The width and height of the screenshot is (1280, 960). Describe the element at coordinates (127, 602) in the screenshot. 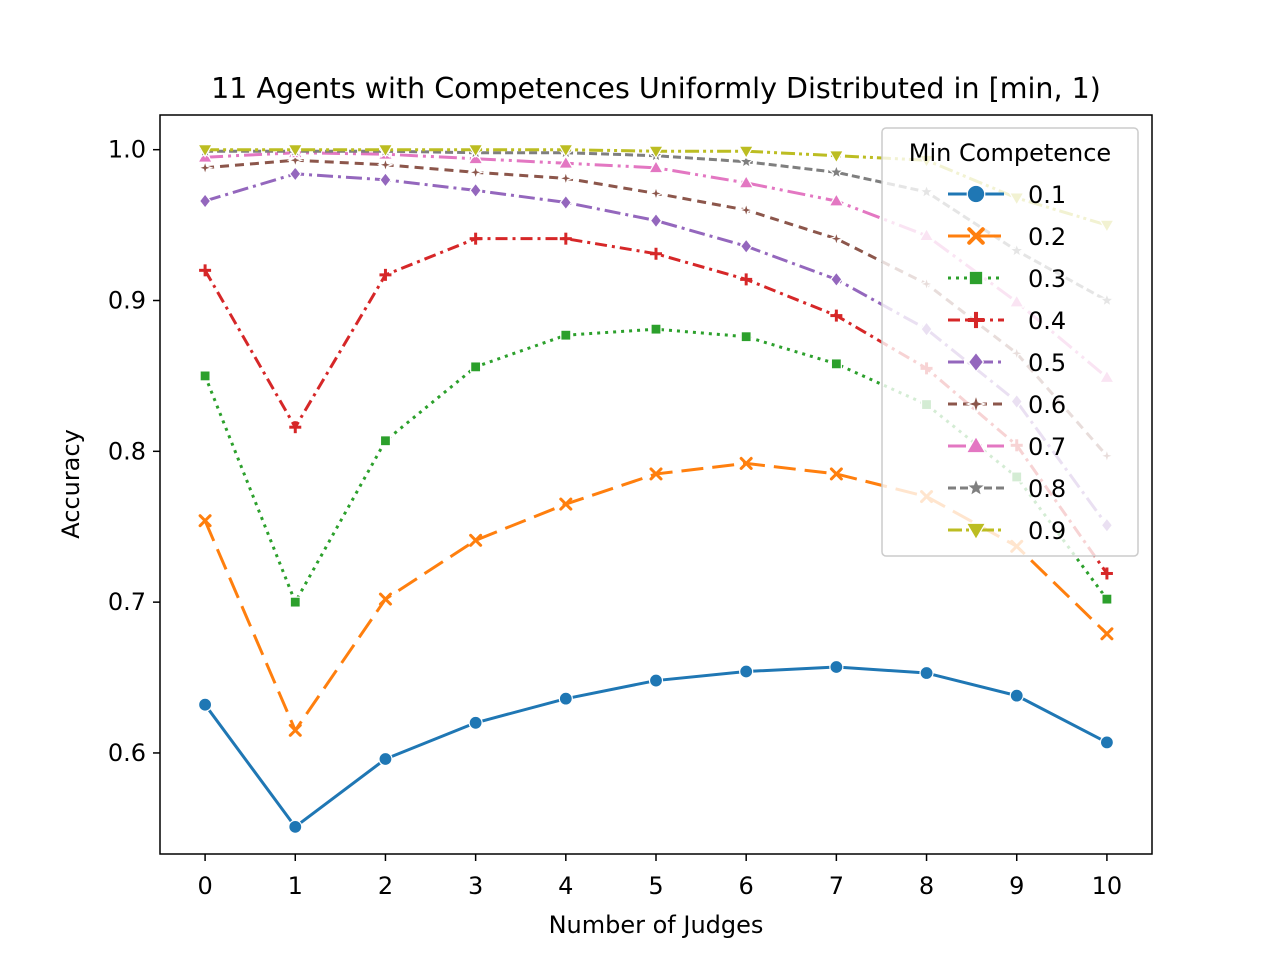

I see `y-tick-label: 0.7` at that location.